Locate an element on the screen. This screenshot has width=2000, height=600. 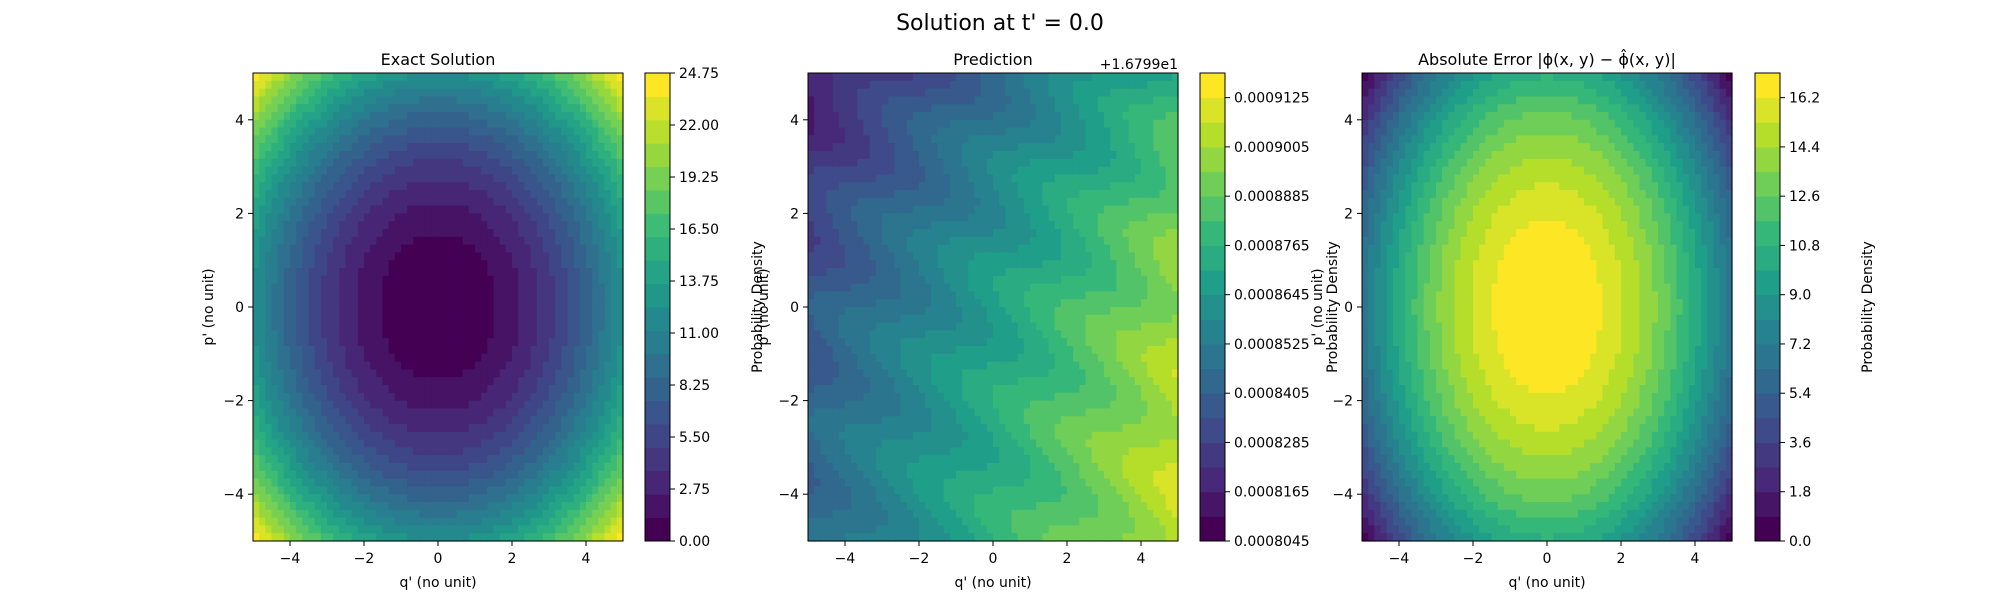
x-tick-label: 0 is located at coordinates (438, 559).